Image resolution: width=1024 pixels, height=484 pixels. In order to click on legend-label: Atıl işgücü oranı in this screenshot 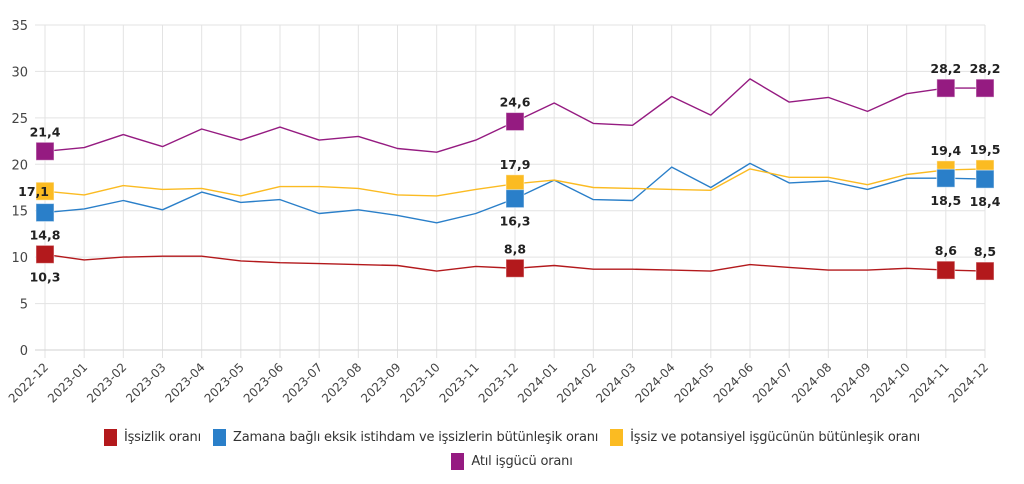, I will do `click(522, 461)`.